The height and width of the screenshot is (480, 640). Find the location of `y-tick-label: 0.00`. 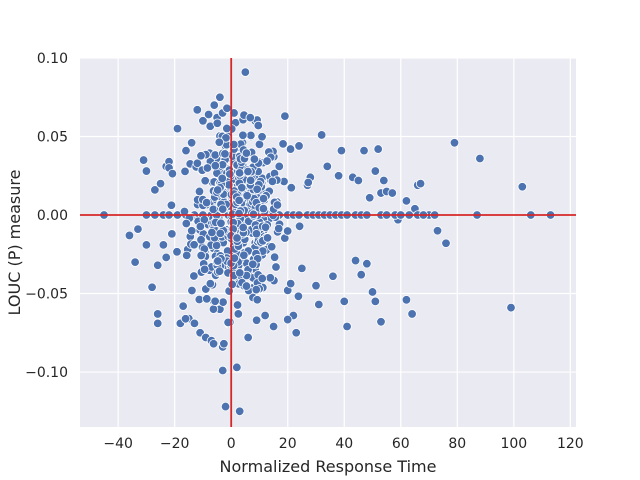

y-tick-label: 0.00 is located at coordinates (52, 216).